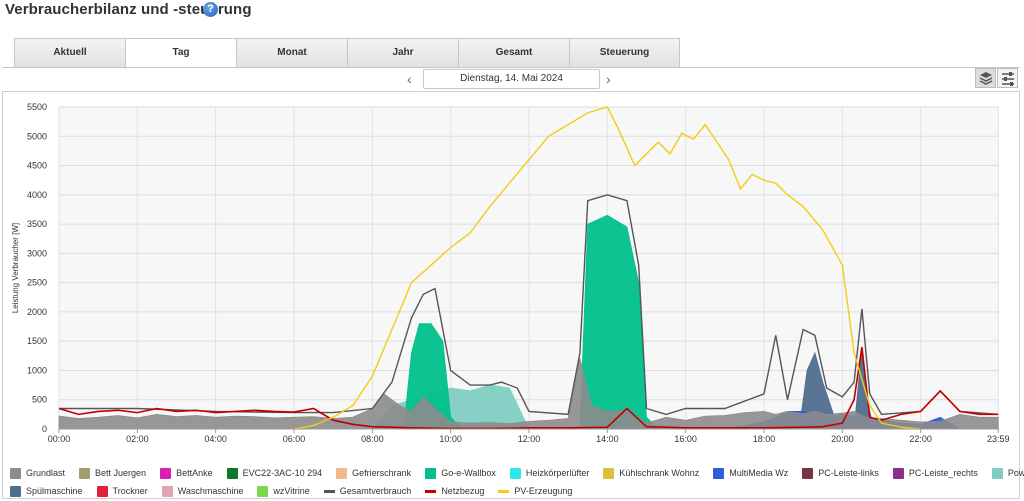 Image resolution: width=1024 pixels, height=501 pixels. What do you see at coordinates (128, 9) in the screenshot?
I see `page-title: Verbraucherbilanz und -steuerung` at bounding box center [128, 9].